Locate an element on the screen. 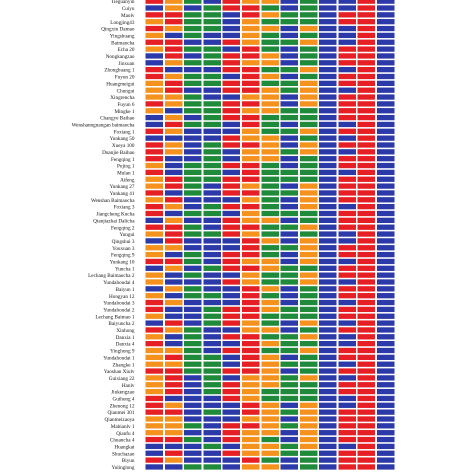 This screenshot has width=474, height=474. row-label: Lechang Baimao 1 is located at coordinates (115, 317).